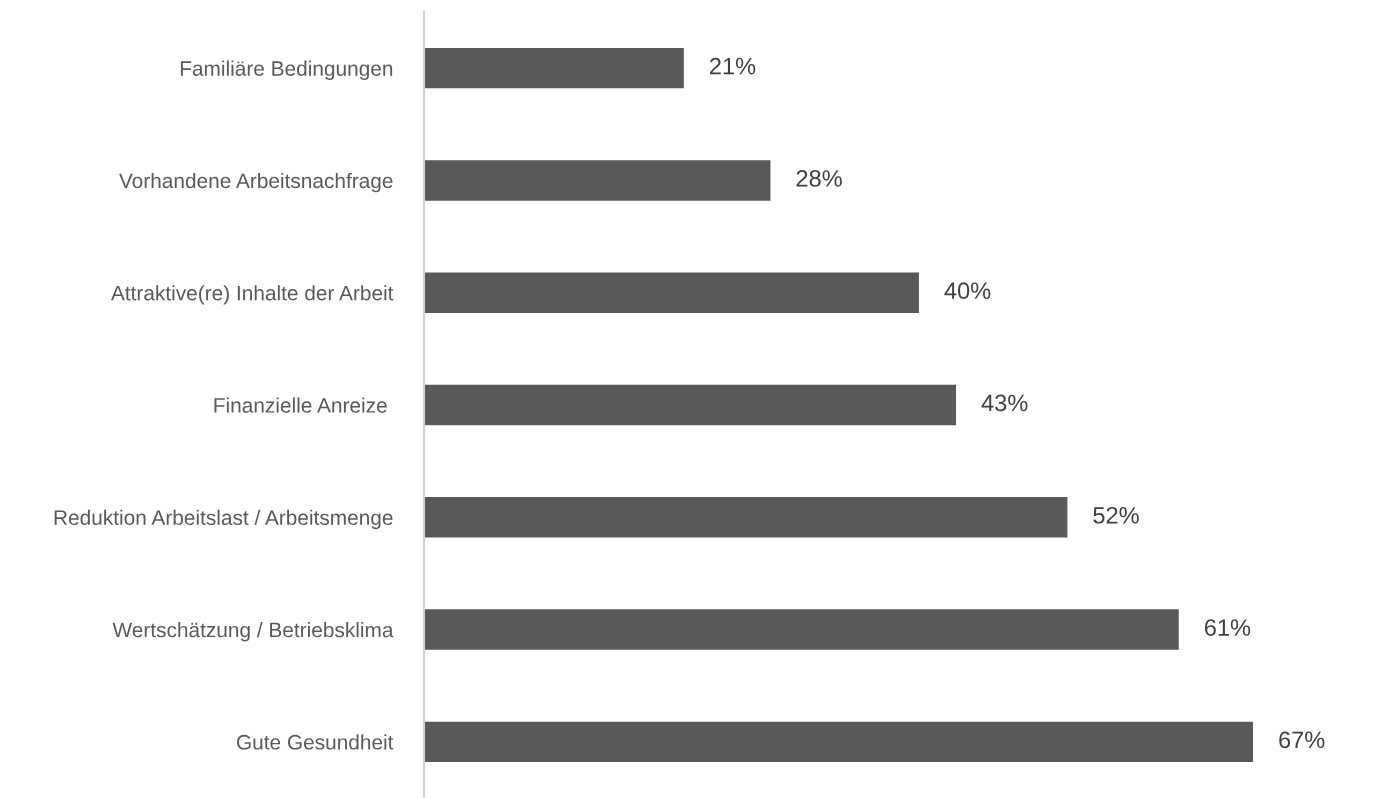  I want to click on y-tick-label: Reduktion Arbeitslast / Arbeitsmenge, so click(223, 519).